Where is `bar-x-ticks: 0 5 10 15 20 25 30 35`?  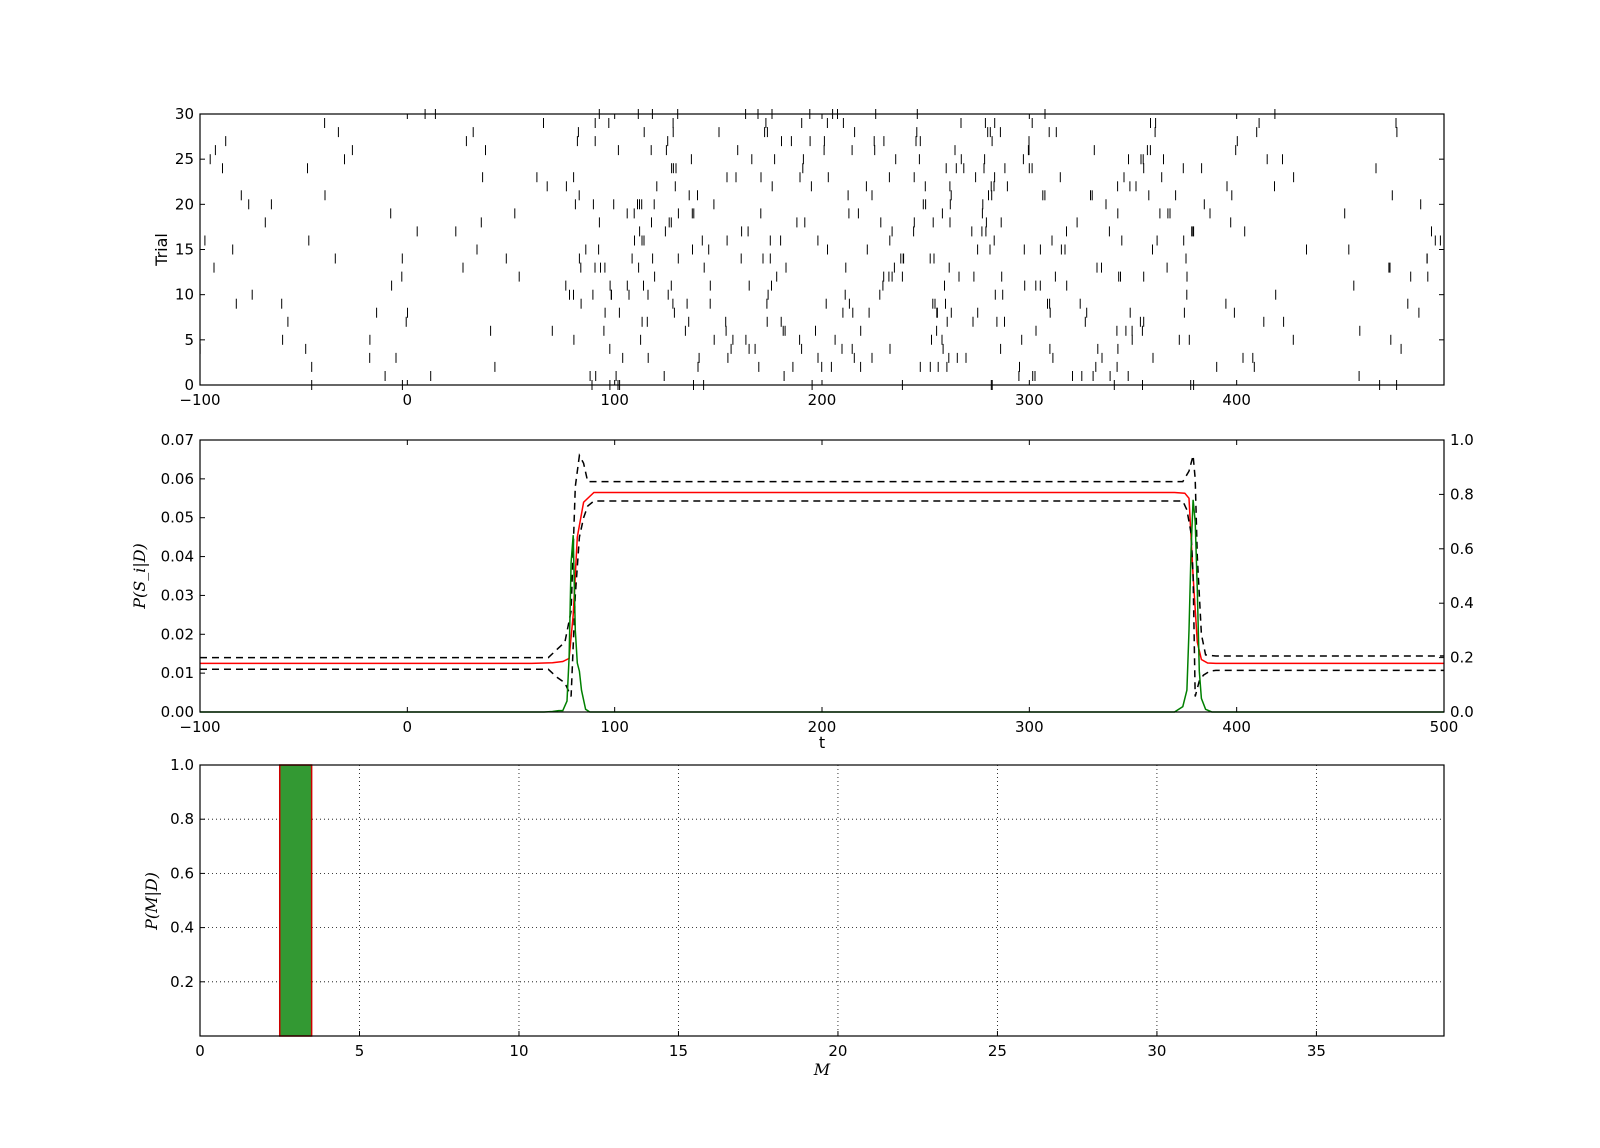 bar-x-ticks: 0 5 10 15 20 25 30 35 is located at coordinates (760, 1045).